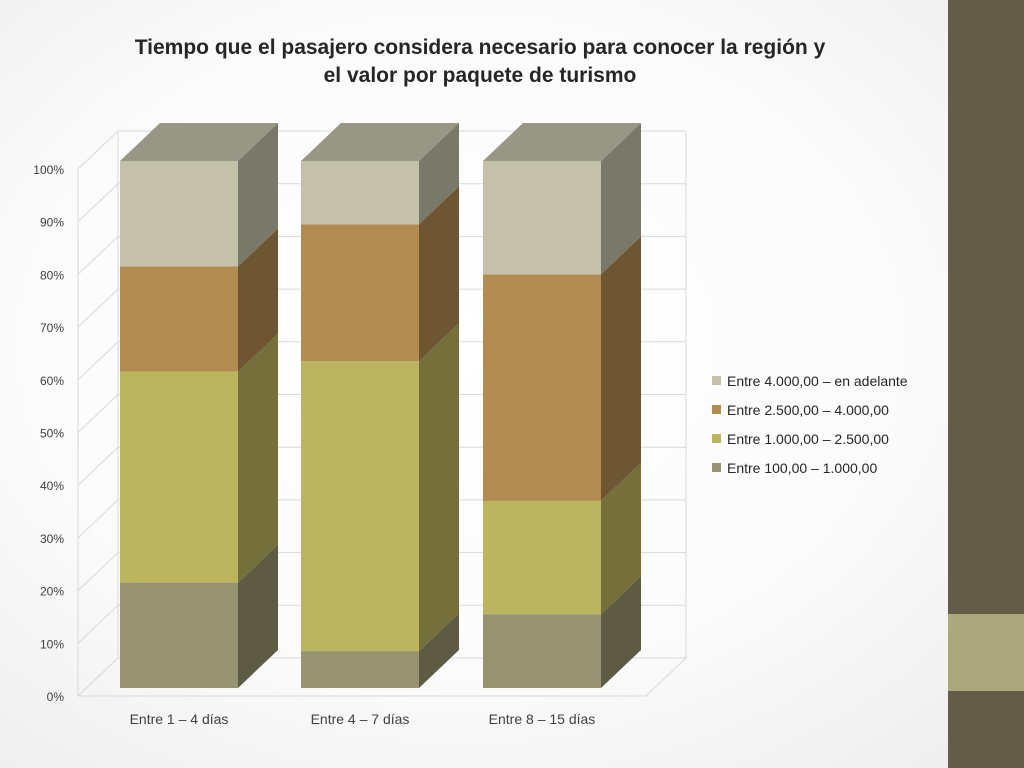  I want to click on bar-3-series-2-side, so click(621, 538).